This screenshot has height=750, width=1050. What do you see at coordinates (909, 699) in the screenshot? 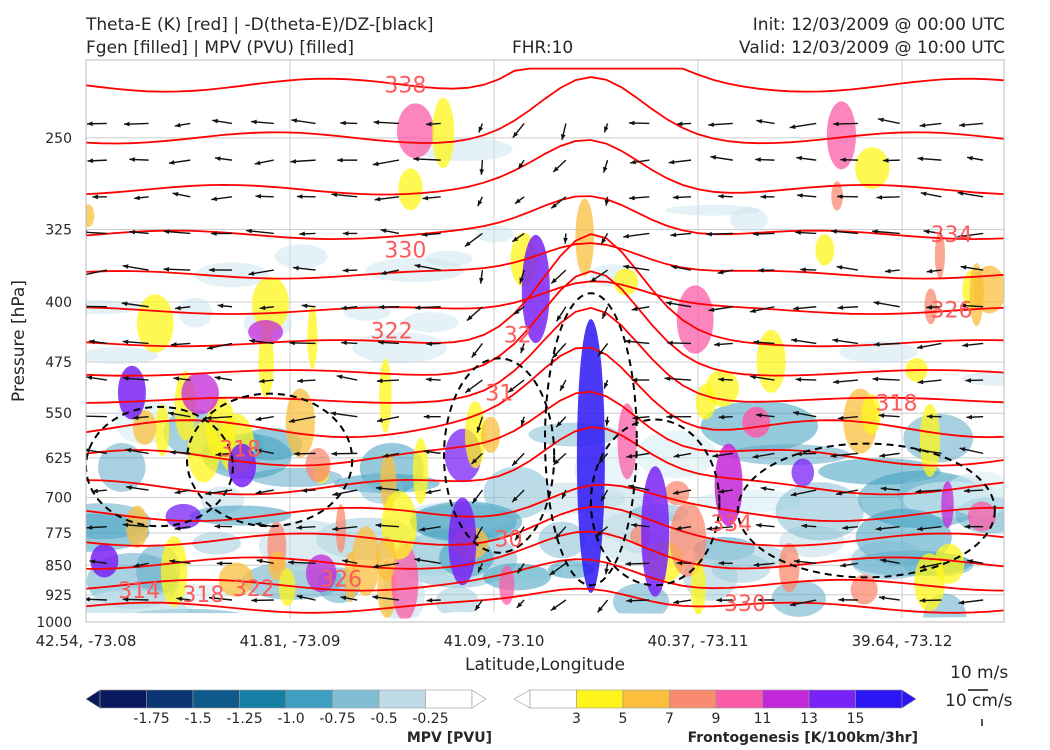
I see `fgen-colorbar-extend` at bounding box center [909, 699].